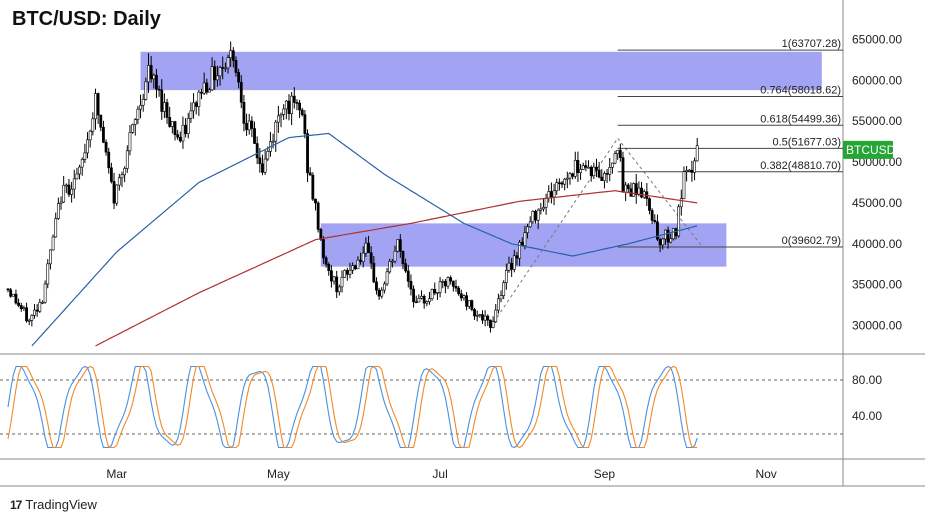 The width and height of the screenshot is (925, 525). Describe the element at coordinates (352, 407) in the screenshot. I see `stoch-k-line` at that location.